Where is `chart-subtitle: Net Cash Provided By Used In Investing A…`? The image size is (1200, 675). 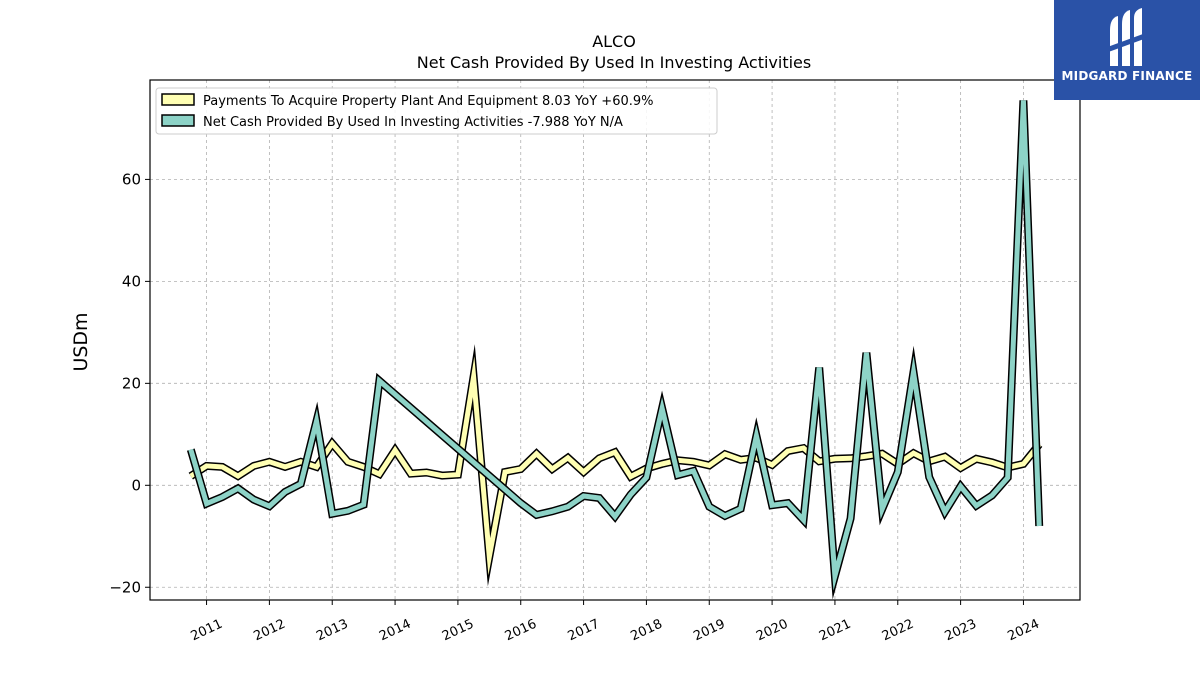 chart-subtitle: Net Cash Provided By Used In Investing A… is located at coordinates (614, 62).